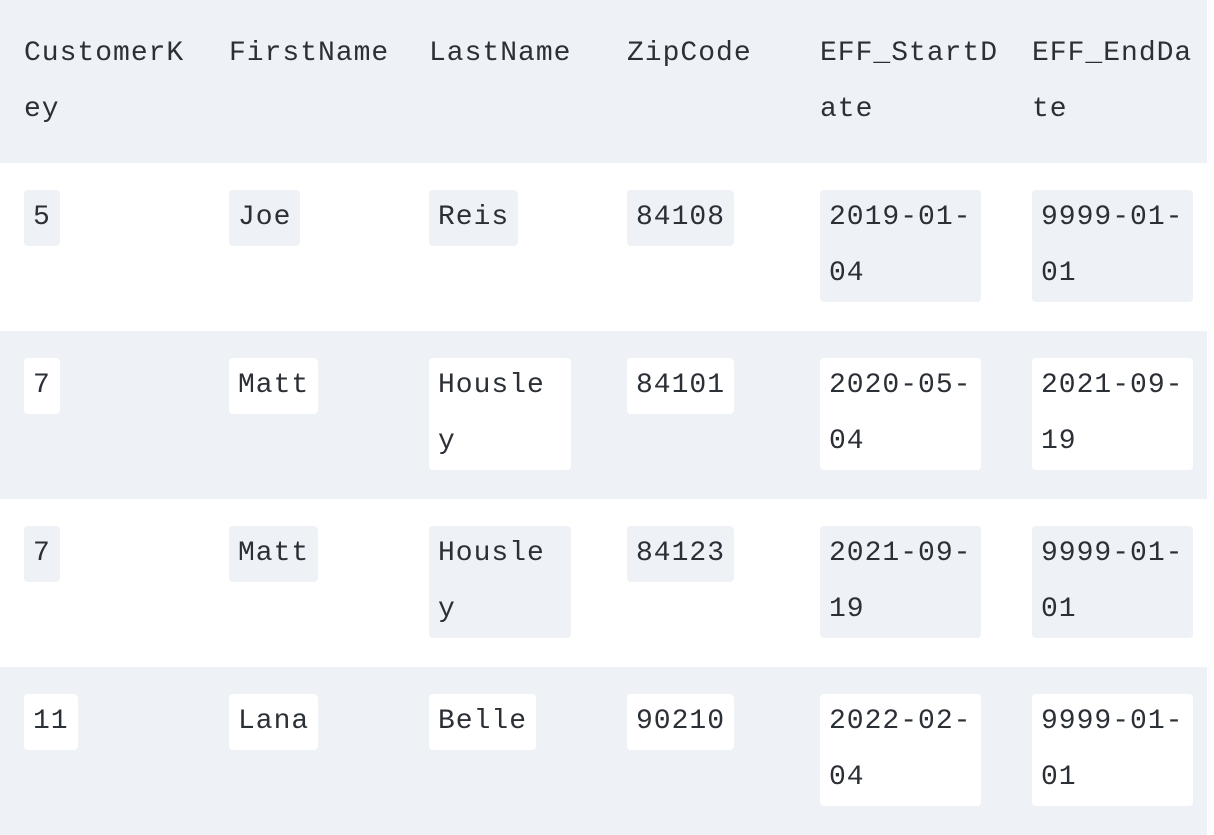 This screenshot has width=1214, height=835. Describe the element at coordinates (902, 81) in the screenshot. I see `header-eff-startdate: EFF_StartDate` at that location.